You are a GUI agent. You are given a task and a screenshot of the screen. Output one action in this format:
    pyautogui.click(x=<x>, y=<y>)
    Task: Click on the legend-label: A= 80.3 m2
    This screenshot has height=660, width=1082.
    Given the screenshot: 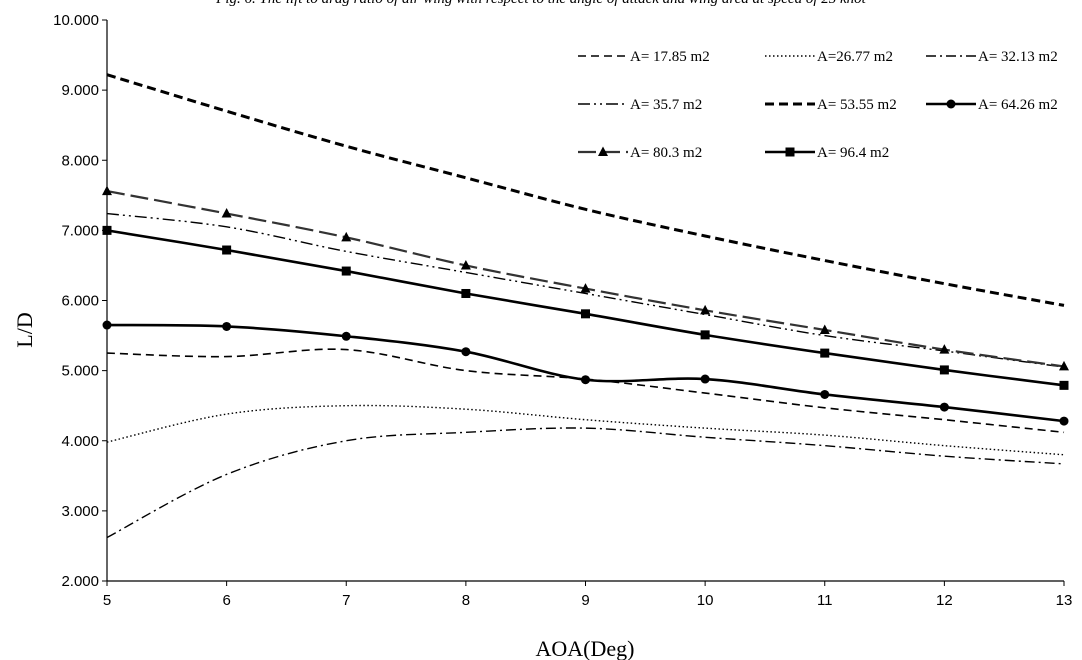 What is the action you would take?
    pyautogui.click(x=666, y=153)
    